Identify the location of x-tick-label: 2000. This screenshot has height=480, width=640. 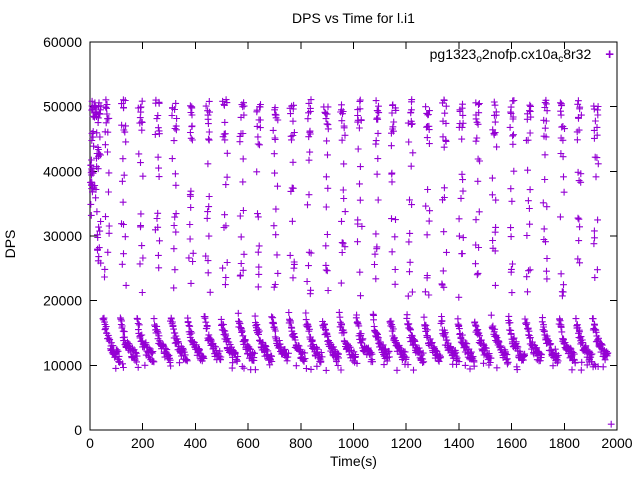
(616, 443).